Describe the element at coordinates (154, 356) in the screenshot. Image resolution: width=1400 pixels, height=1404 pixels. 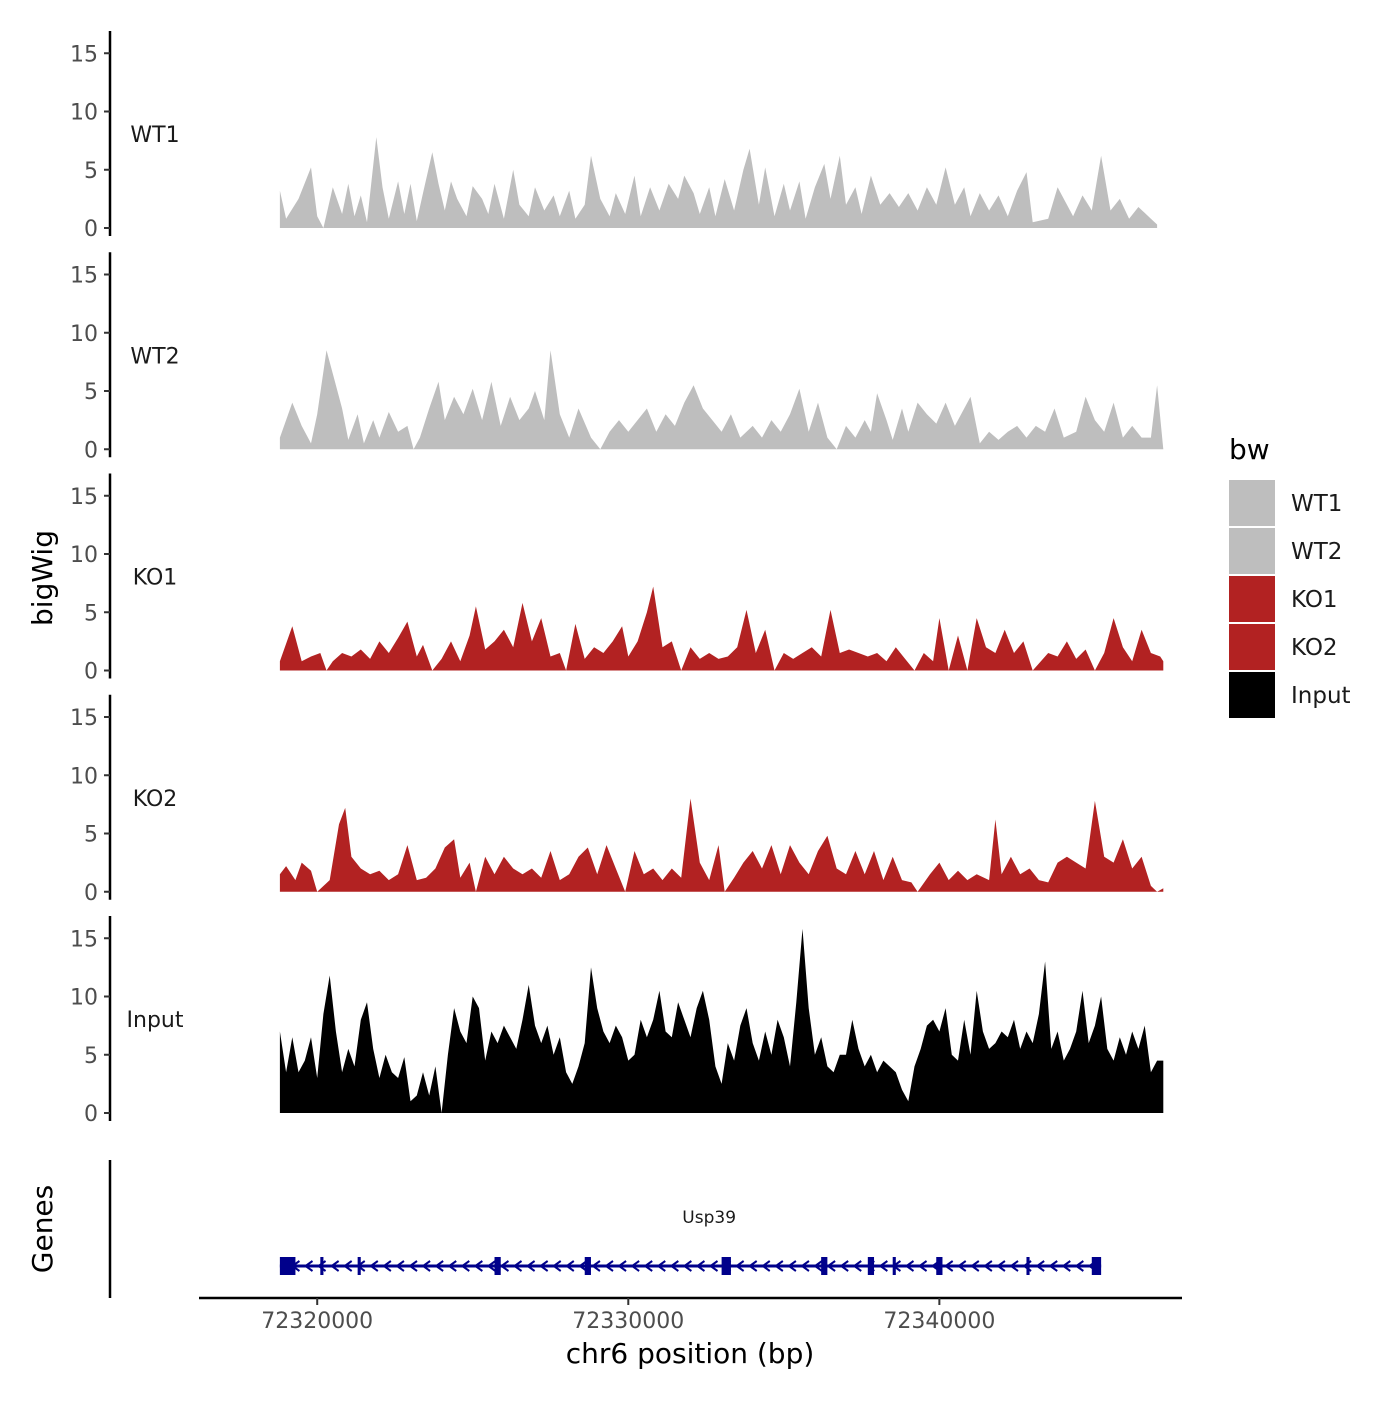
I see `track-label: WT2` at that location.